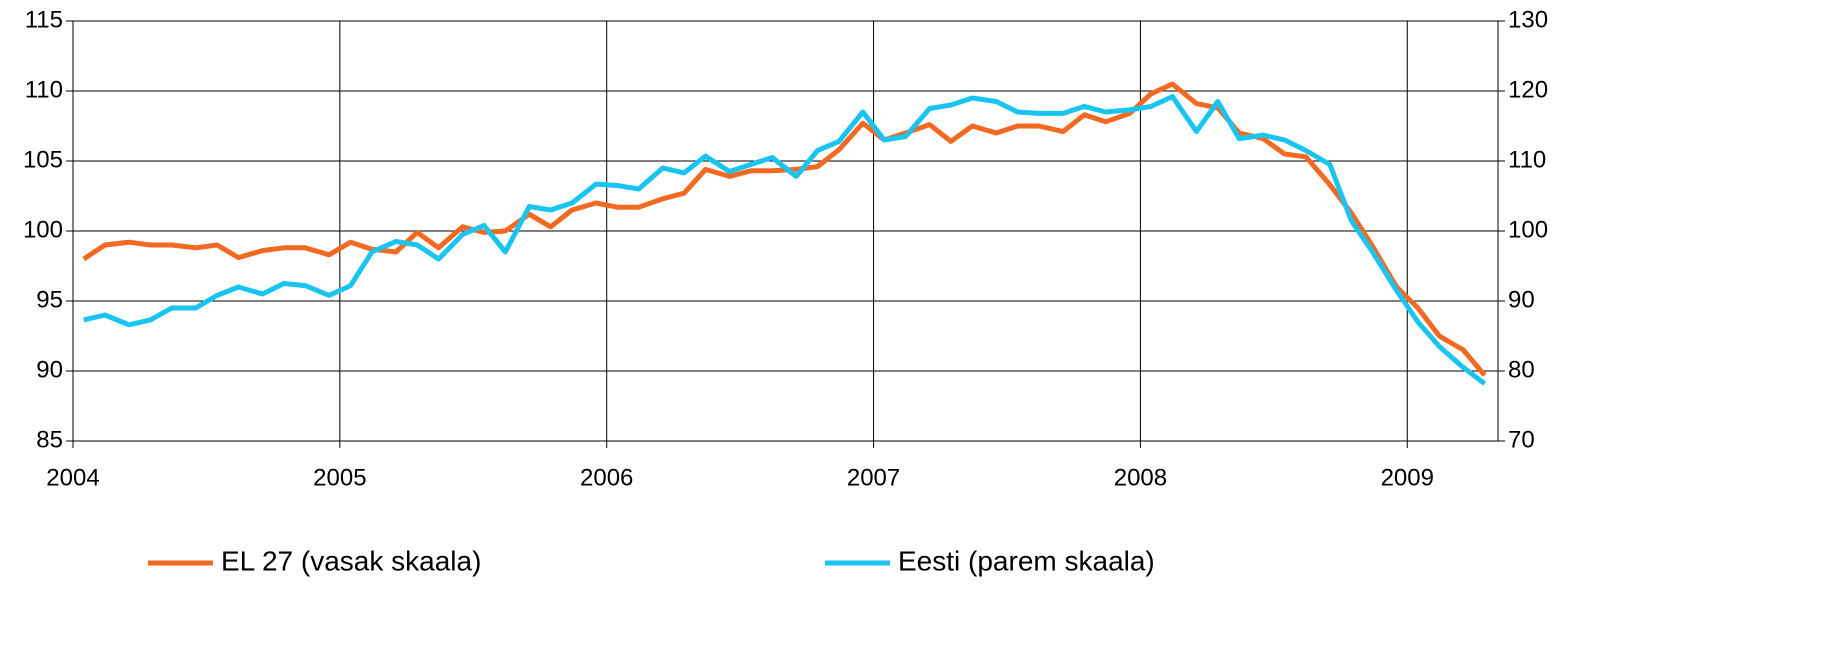  What do you see at coordinates (1521, 369) in the screenshot?
I see `y2-tick-label: 80` at bounding box center [1521, 369].